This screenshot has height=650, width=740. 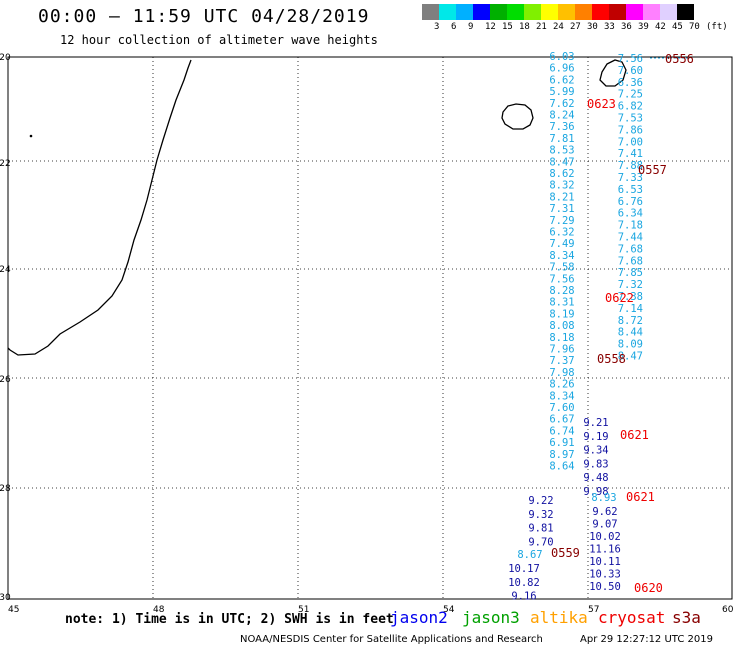 I want to click on lon-tick-label: 57, so click(x=593, y=610).